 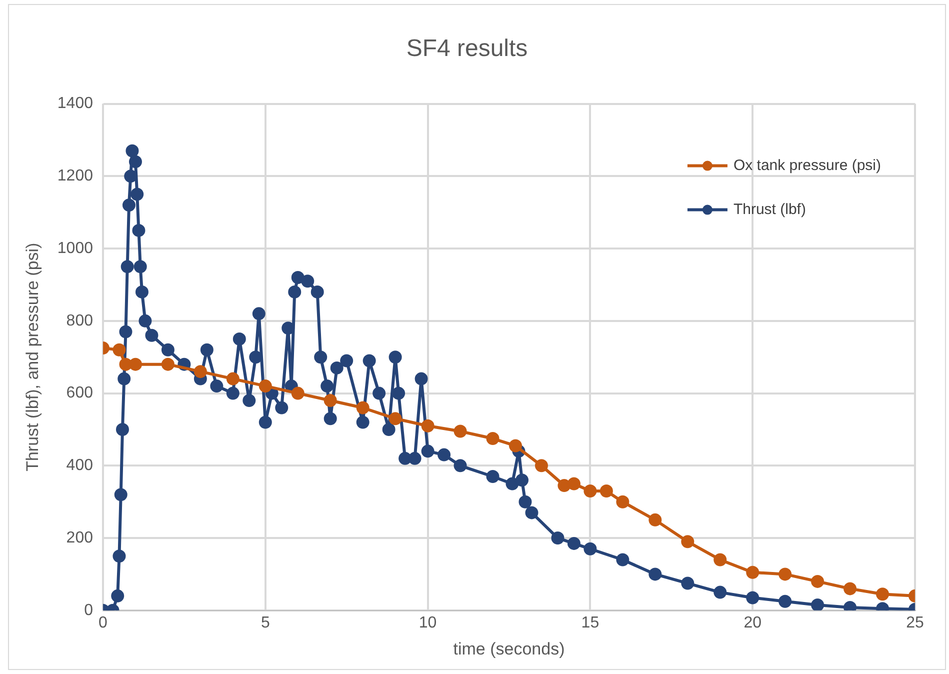 What do you see at coordinates (769, 209) in the screenshot?
I see `legend-label: Thrust (lbf)` at bounding box center [769, 209].